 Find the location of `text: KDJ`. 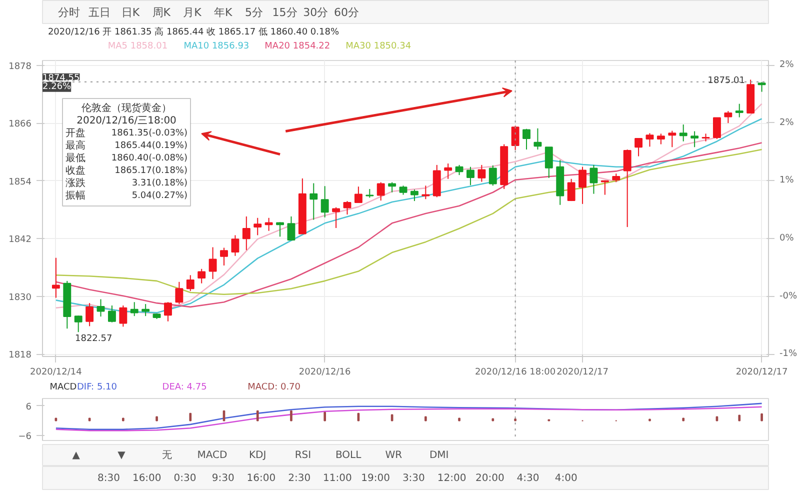

text: KDJ is located at coordinates (257, 455).